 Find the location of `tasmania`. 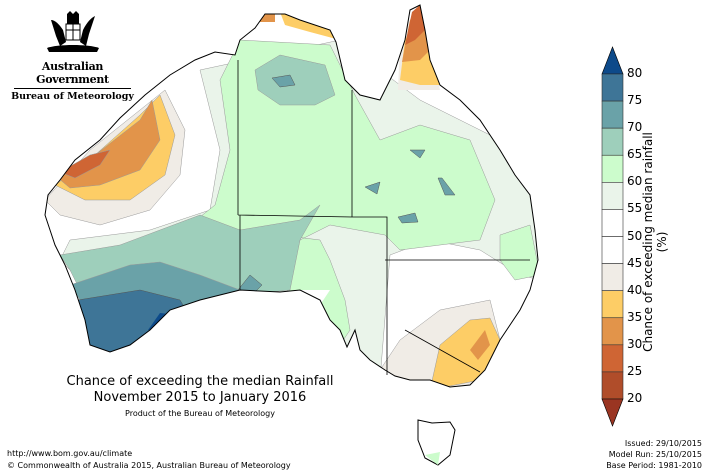

tasmania is located at coordinates (436, 442).